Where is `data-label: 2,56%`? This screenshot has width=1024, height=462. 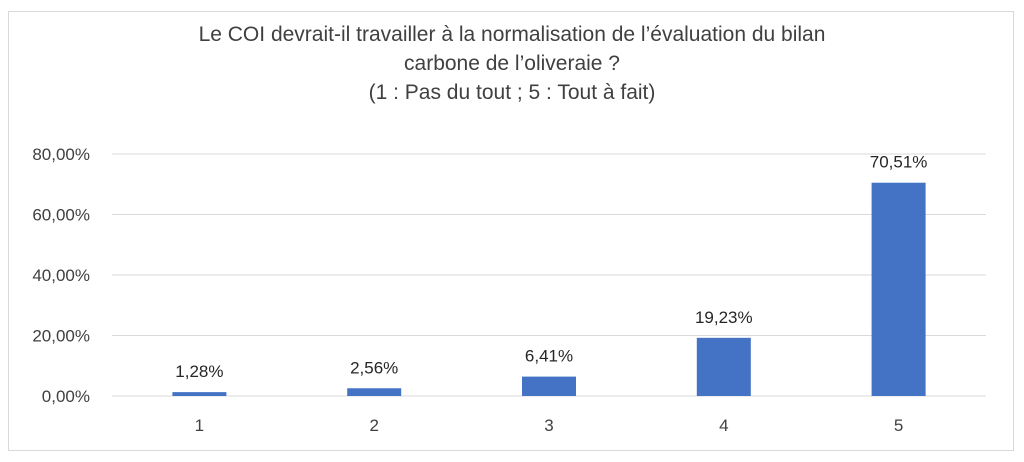 data-label: 2,56% is located at coordinates (374, 367).